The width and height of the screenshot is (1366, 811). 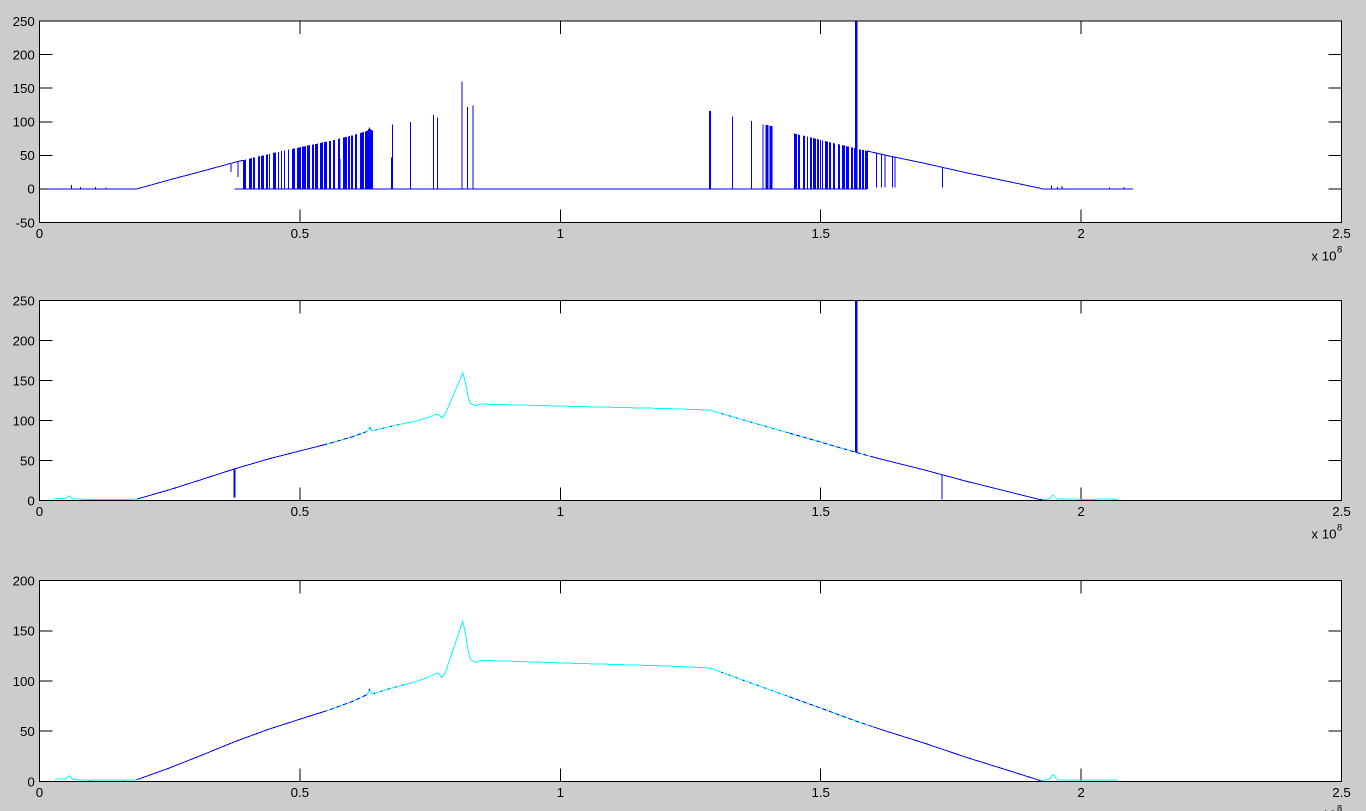 What do you see at coordinates (25, 222) in the screenshot?
I see `svg-text: -50` at bounding box center [25, 222].